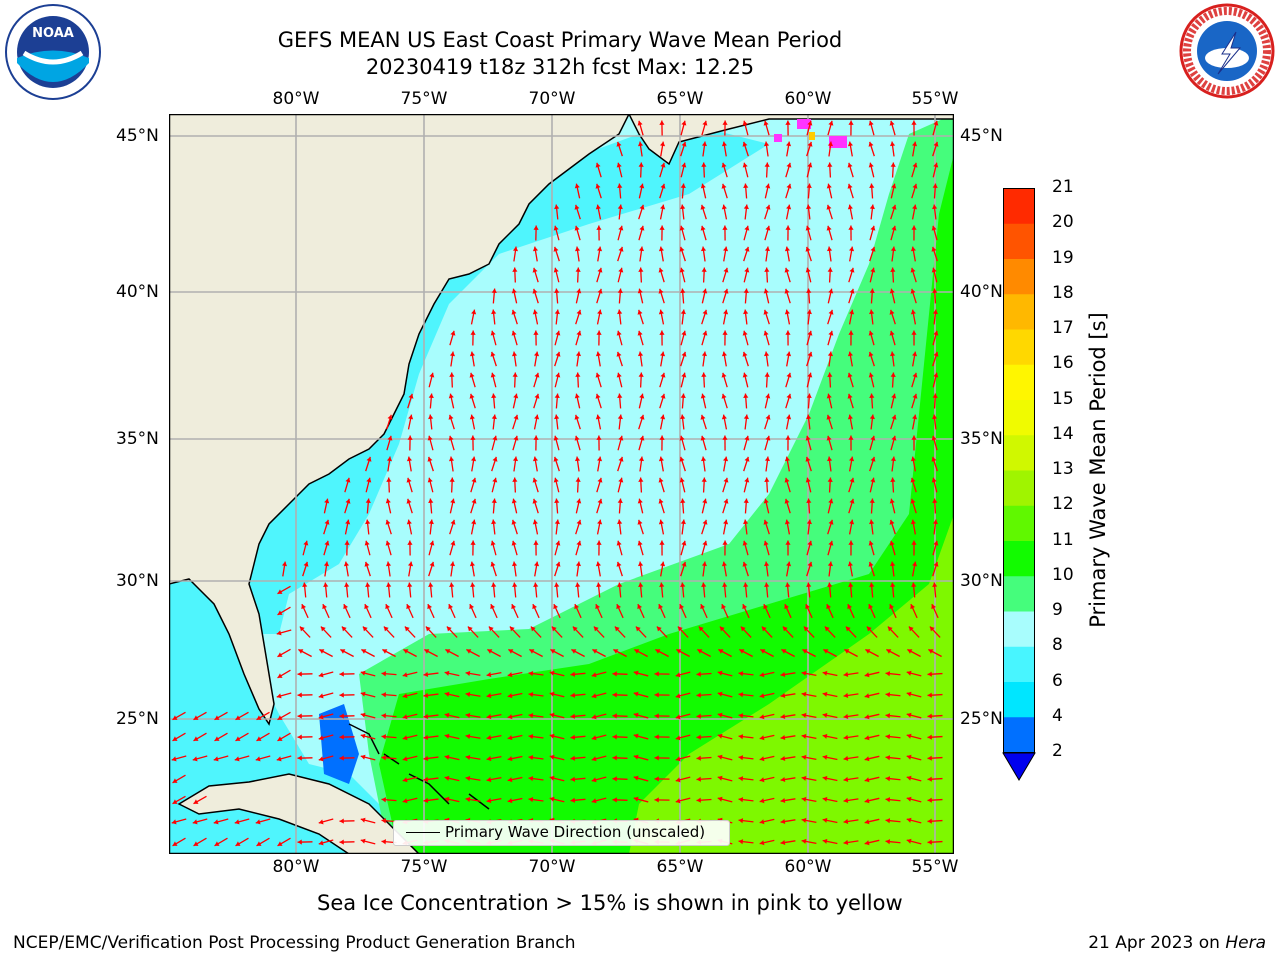 Image resolution: width=1280 pixels, height=960 pixels. Describe the element at coordinates (1063, 469) in the screenshot. I see `colorbar-tick-label: 13` at that location.